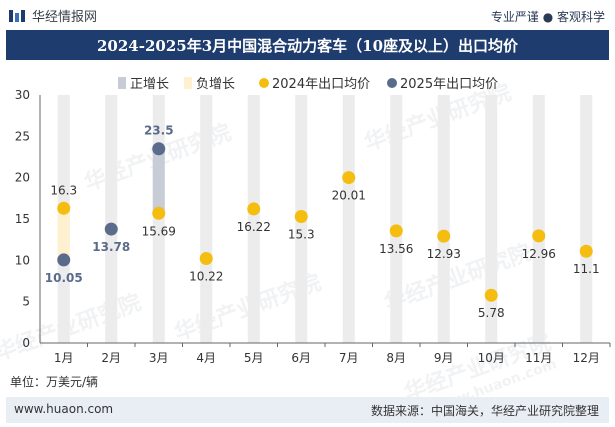 Image resolution: width=615 pixels, height=427 pixels. Describe the element at coordinates (538, 358) in the screenshot. I see `x-tick-label: 11月` at that location.